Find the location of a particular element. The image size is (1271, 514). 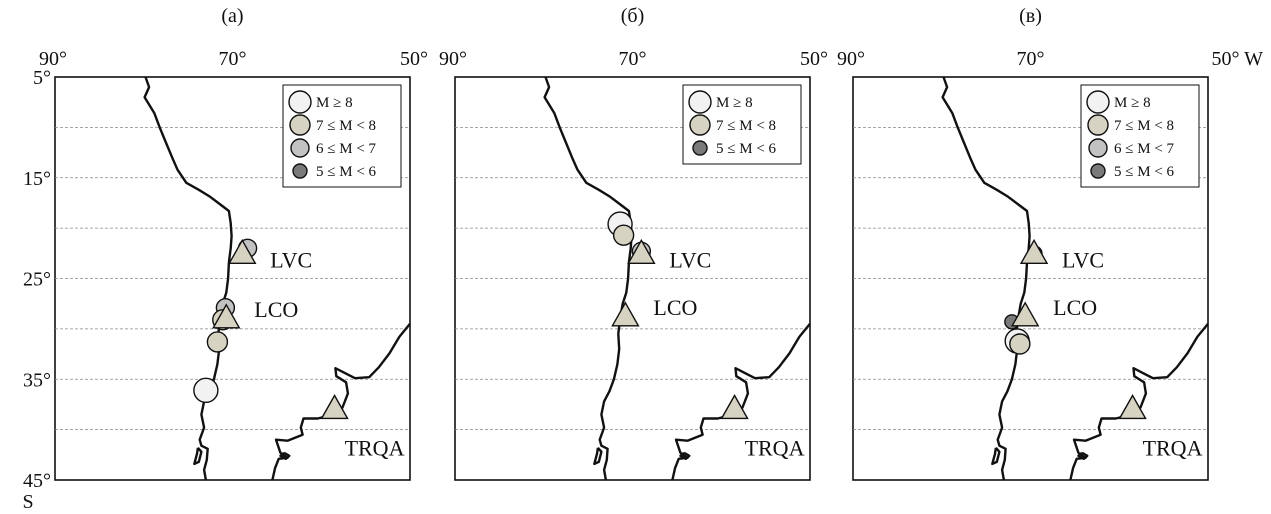

panel-title: (a) is located at coordinates (232, 16).